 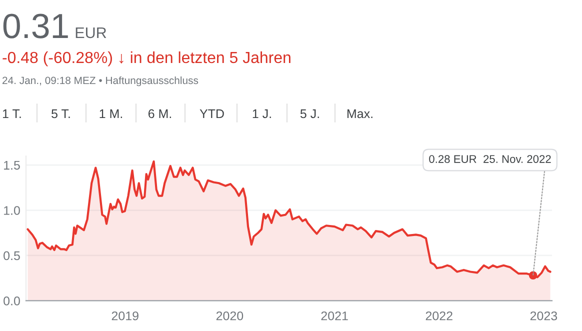 What do you see at coordinates (230, 315) in the screenshot?
I see `x-tick-label: 2020` at bounding box center [230, 315].